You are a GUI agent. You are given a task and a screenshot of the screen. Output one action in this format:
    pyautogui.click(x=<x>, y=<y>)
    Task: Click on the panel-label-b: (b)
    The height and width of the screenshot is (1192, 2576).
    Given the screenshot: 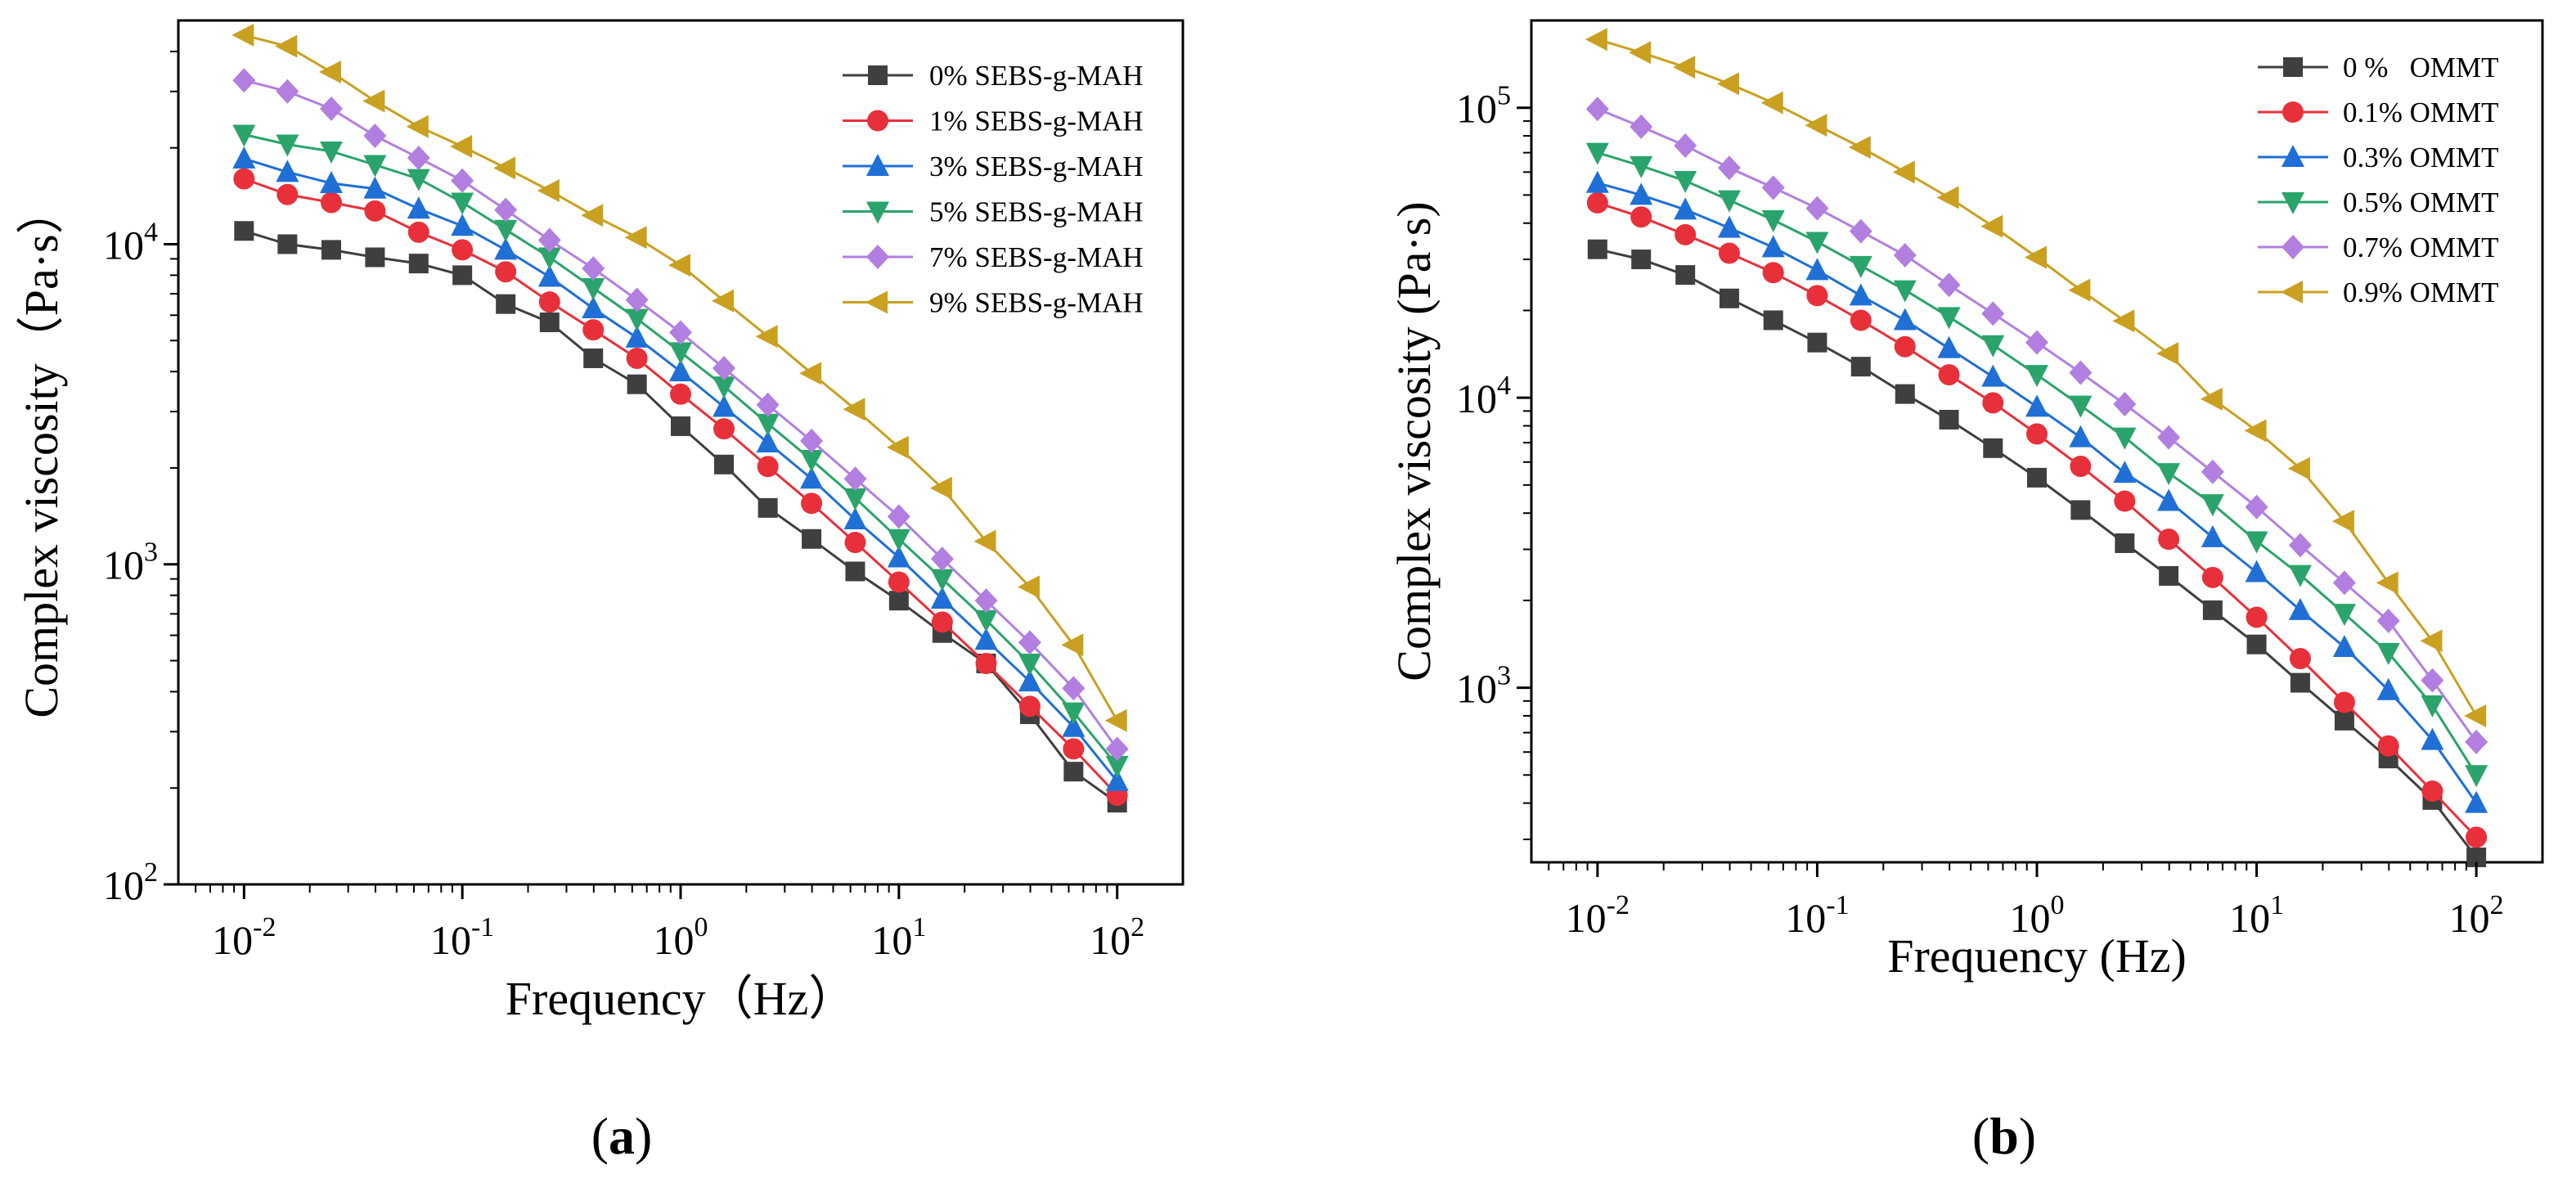 What is the action you would take?
    pyautogui.click(x=2004, y=1136)
    